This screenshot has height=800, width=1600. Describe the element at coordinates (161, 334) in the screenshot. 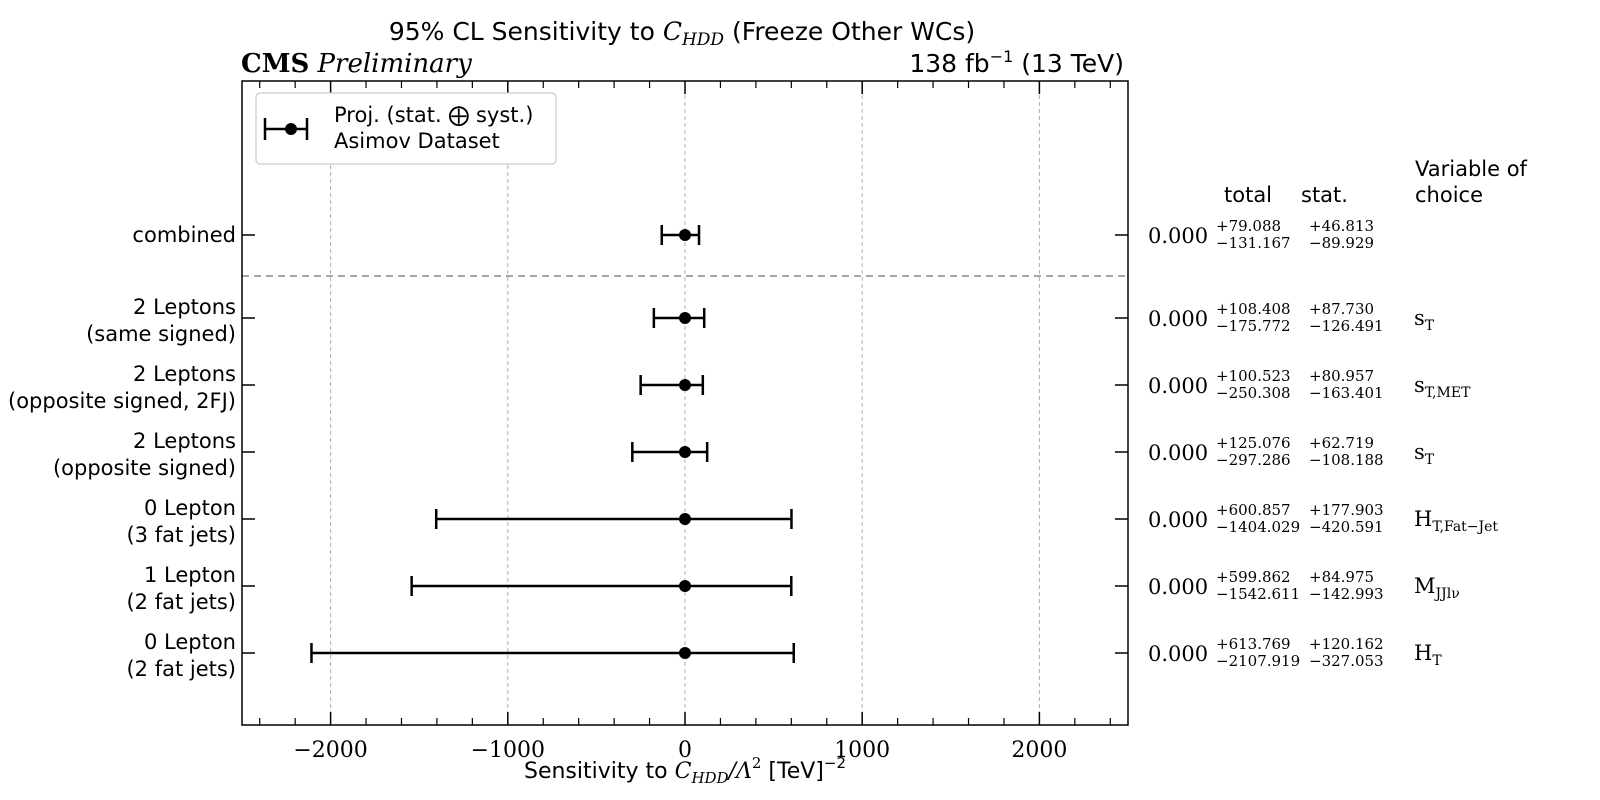

I see `row-label-line2: (same signed)` at that location.